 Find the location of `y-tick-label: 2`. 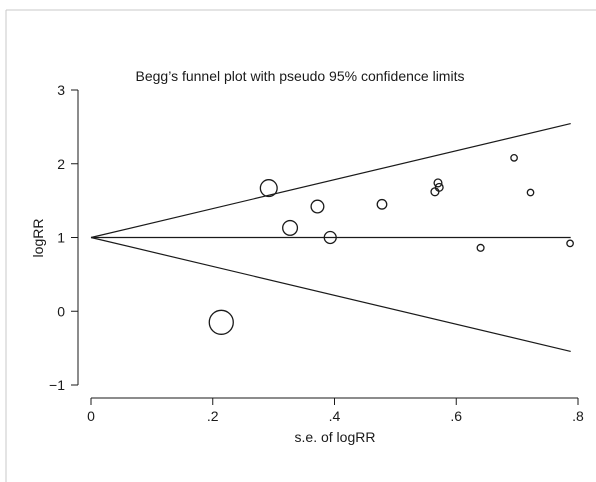

y-tick-label: 2 is located at coordinates (61, 164).